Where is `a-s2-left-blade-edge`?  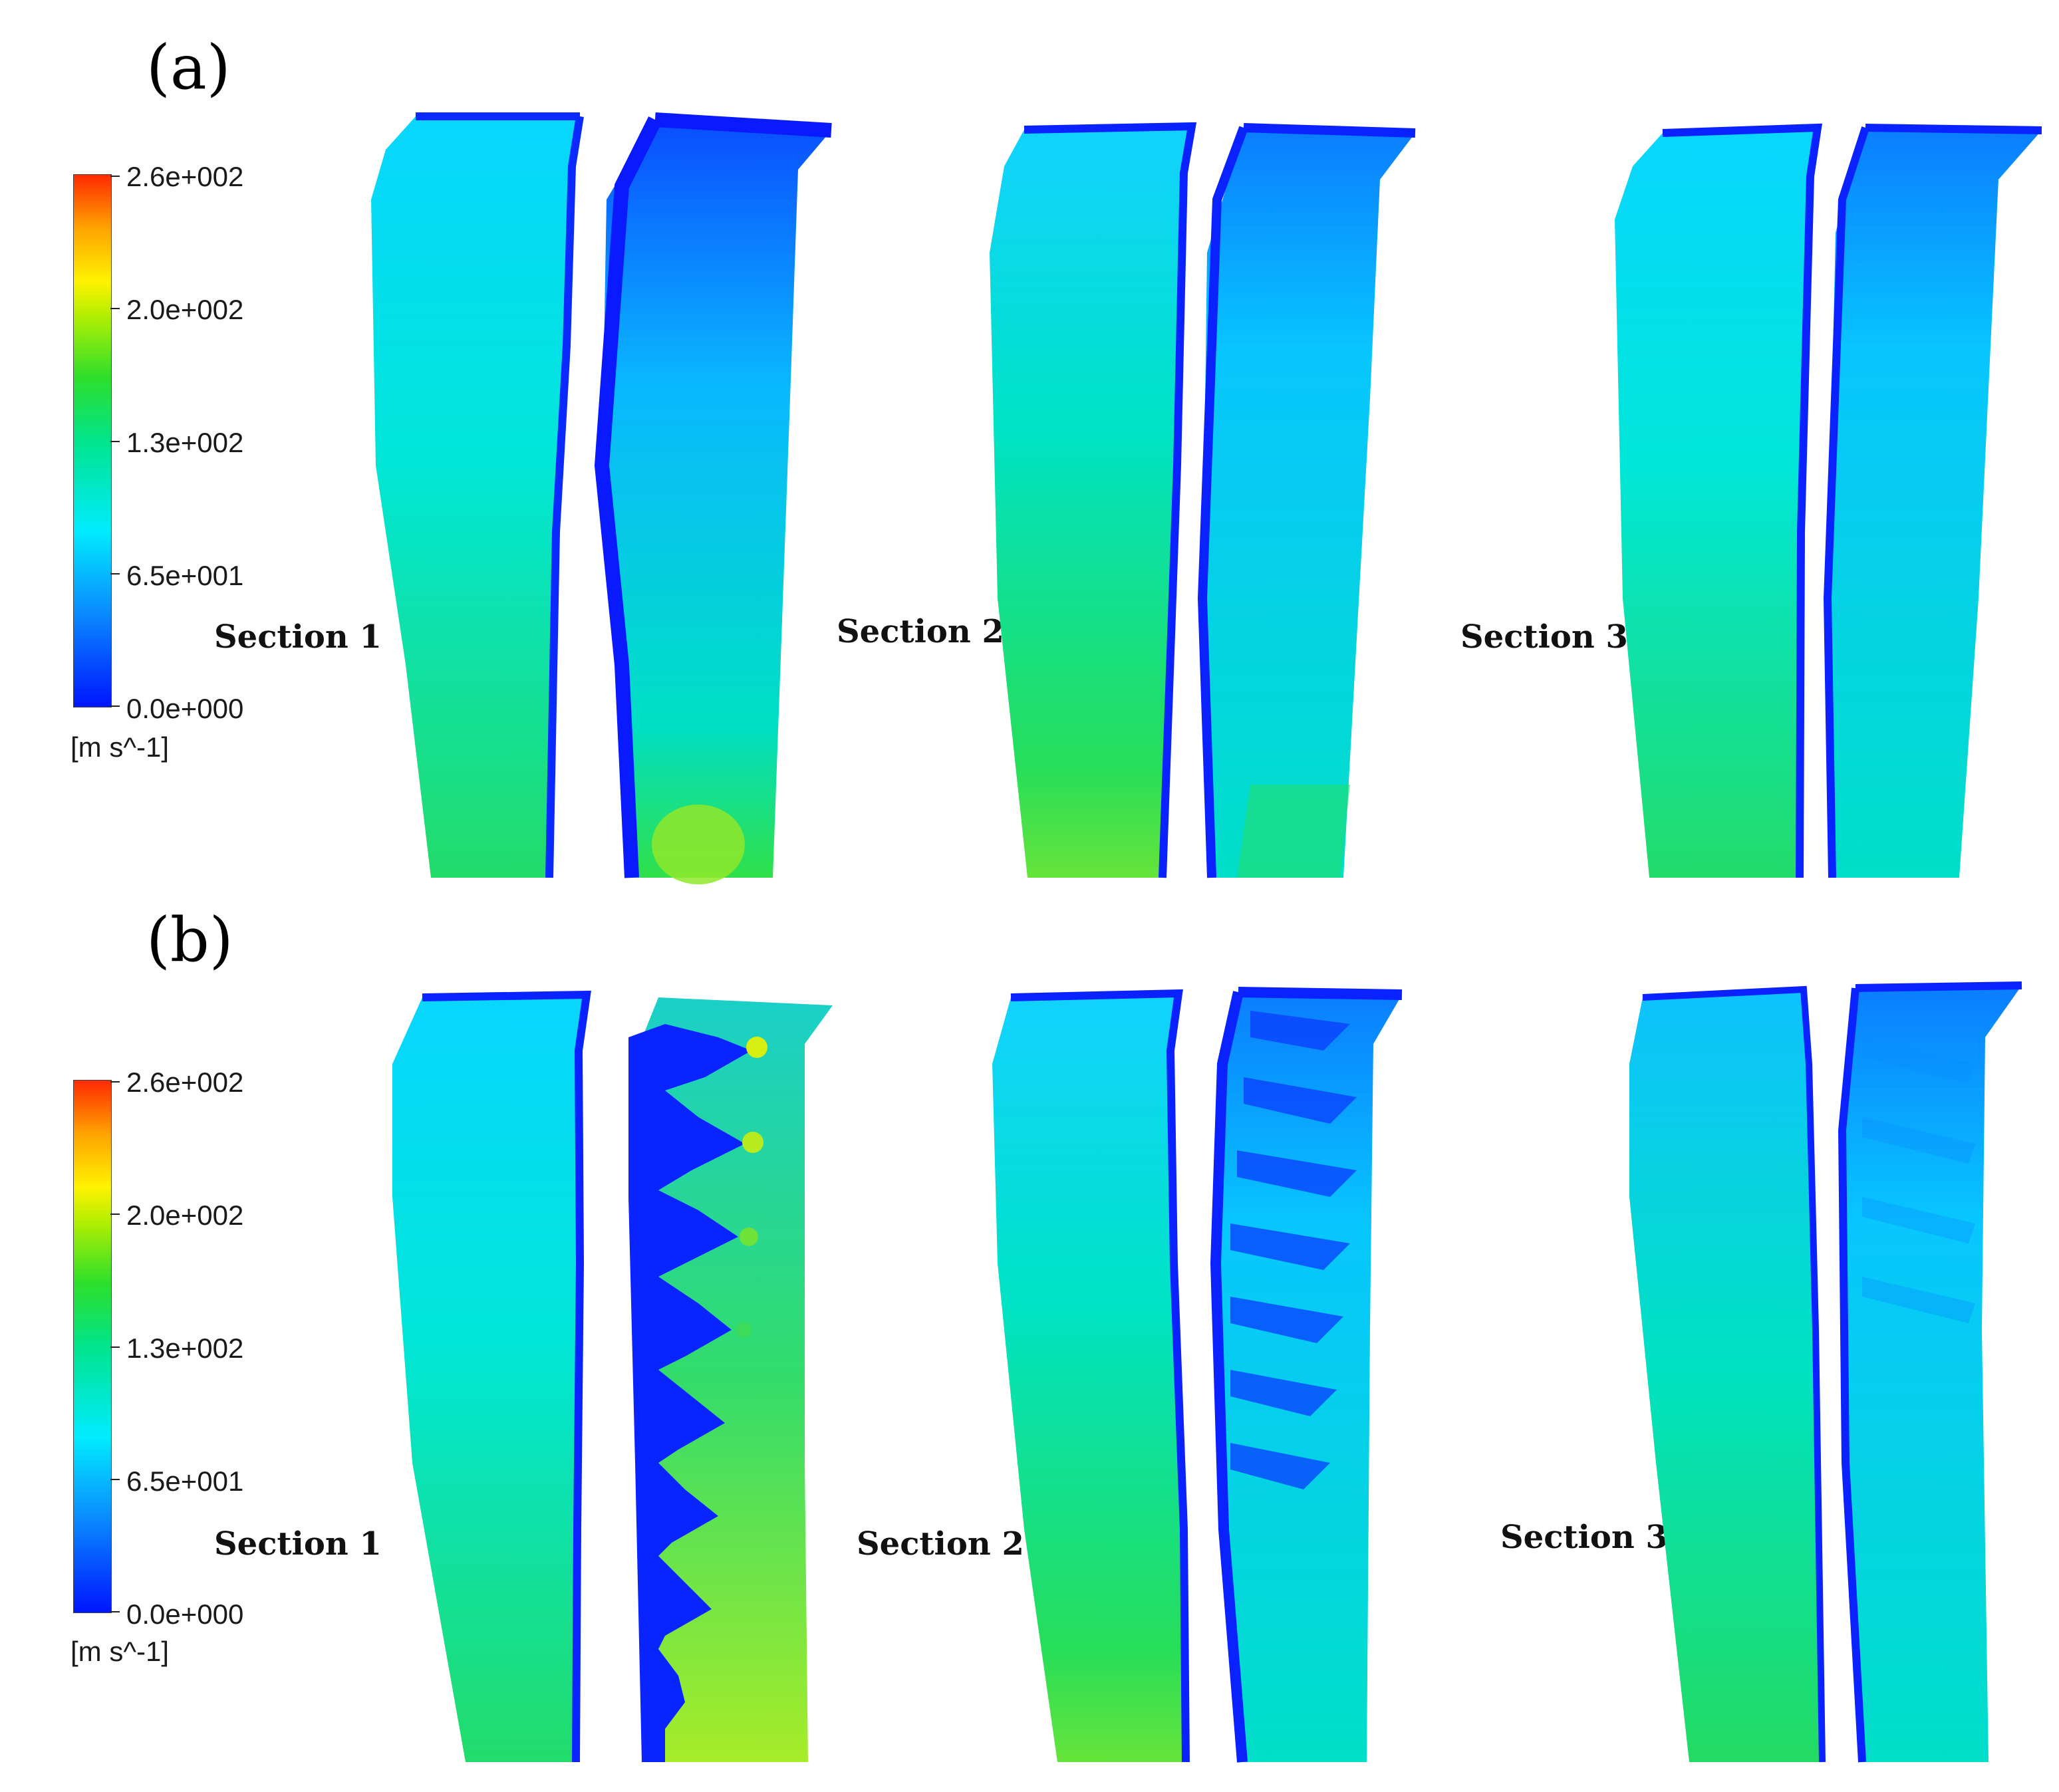 a-s2-left-blade-edge is located at coordinates (1110, 500).